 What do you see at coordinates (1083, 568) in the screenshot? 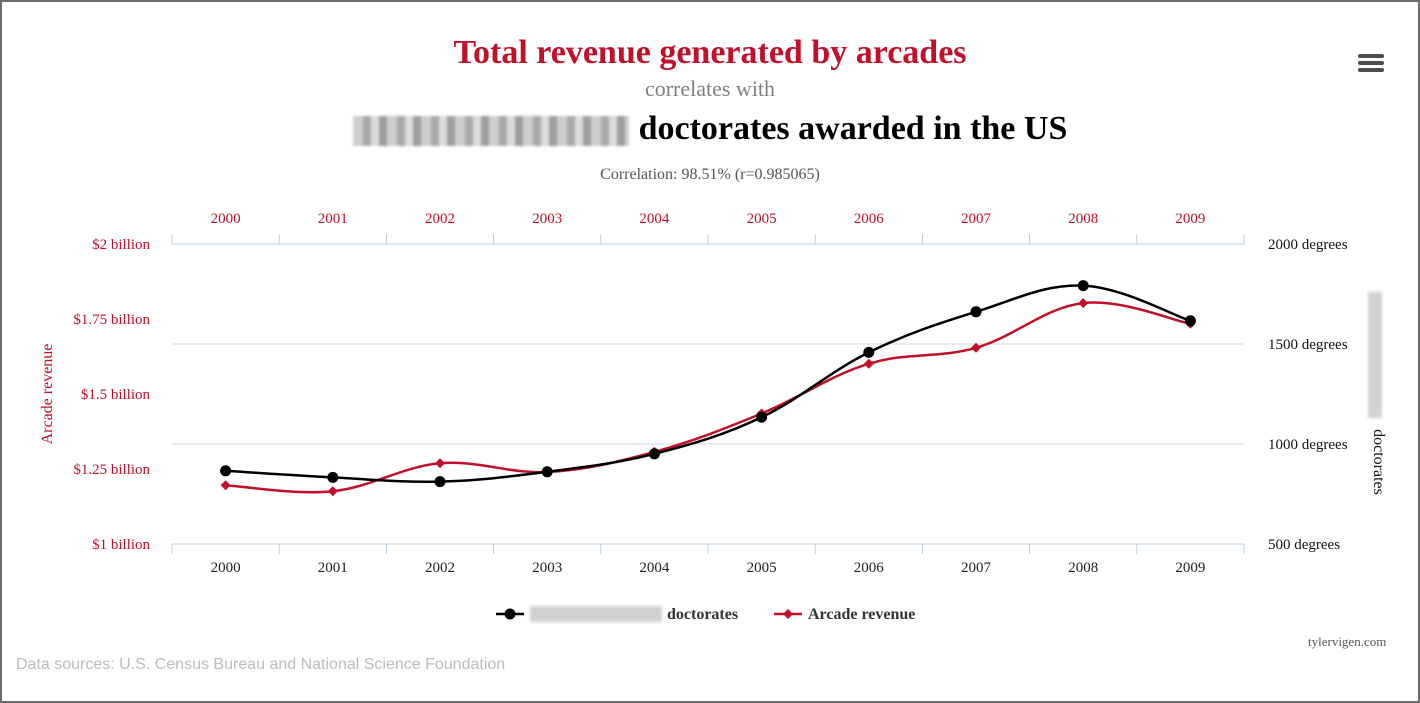
I see `x-tick-label-bottom: 2008` at bounding box center [1083, 568].